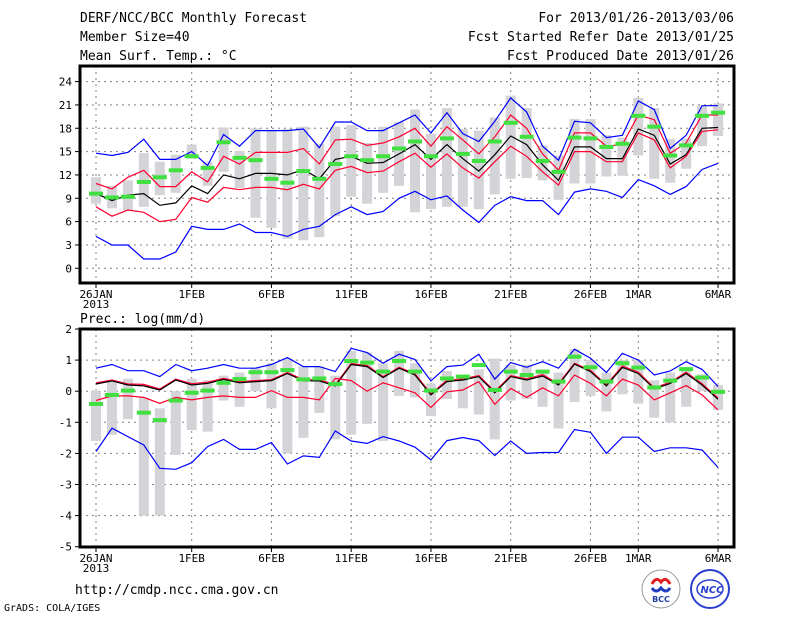  I want to click on y-tick-label: -3, so click(65, 485).